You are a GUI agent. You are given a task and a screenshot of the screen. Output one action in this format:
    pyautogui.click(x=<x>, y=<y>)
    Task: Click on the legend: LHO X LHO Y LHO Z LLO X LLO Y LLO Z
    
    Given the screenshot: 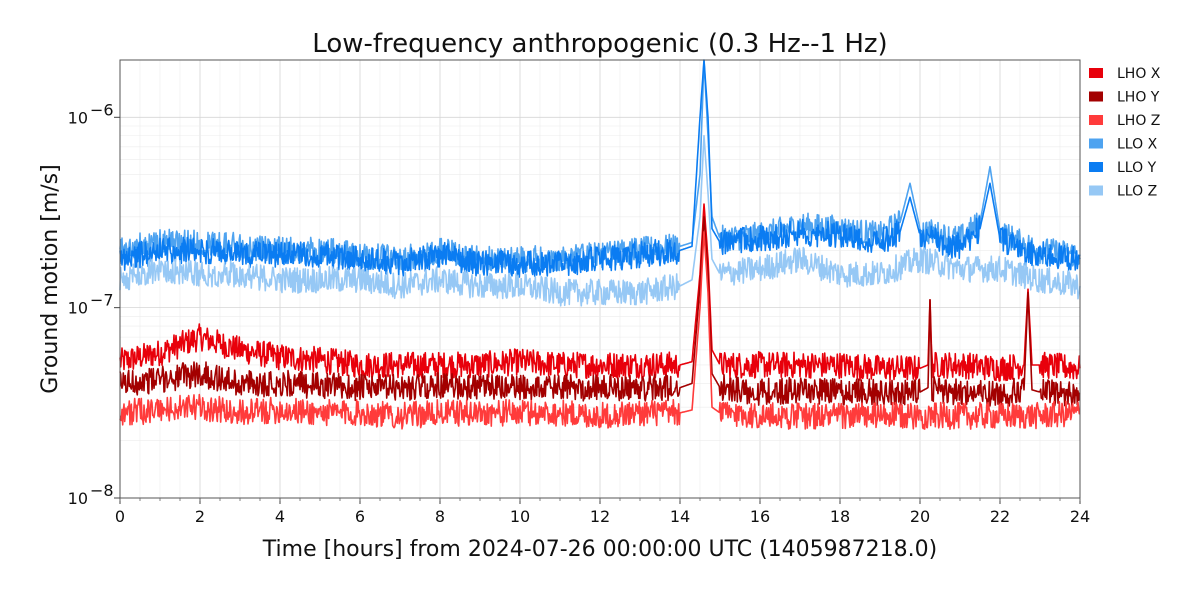 What is the action you would take?
    pyautogui.click(x=1125, y=133)
    